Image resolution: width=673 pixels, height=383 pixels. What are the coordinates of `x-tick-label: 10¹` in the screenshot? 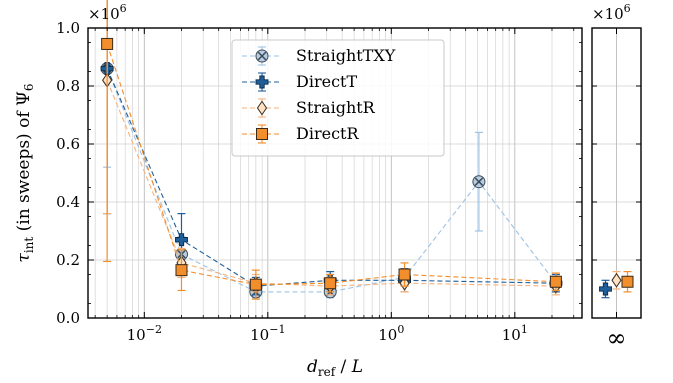 It's located at (515, 333).